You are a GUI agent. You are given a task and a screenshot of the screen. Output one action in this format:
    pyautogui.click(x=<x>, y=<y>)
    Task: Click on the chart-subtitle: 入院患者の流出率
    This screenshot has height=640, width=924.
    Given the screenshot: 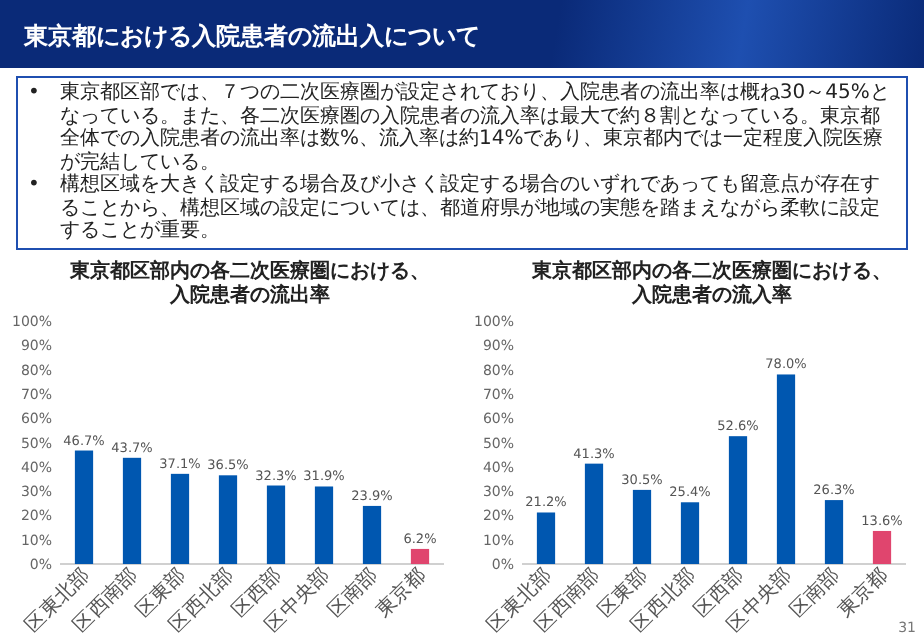 What is the action you would take?
    pyautogui.click(x=249, y=295)
    